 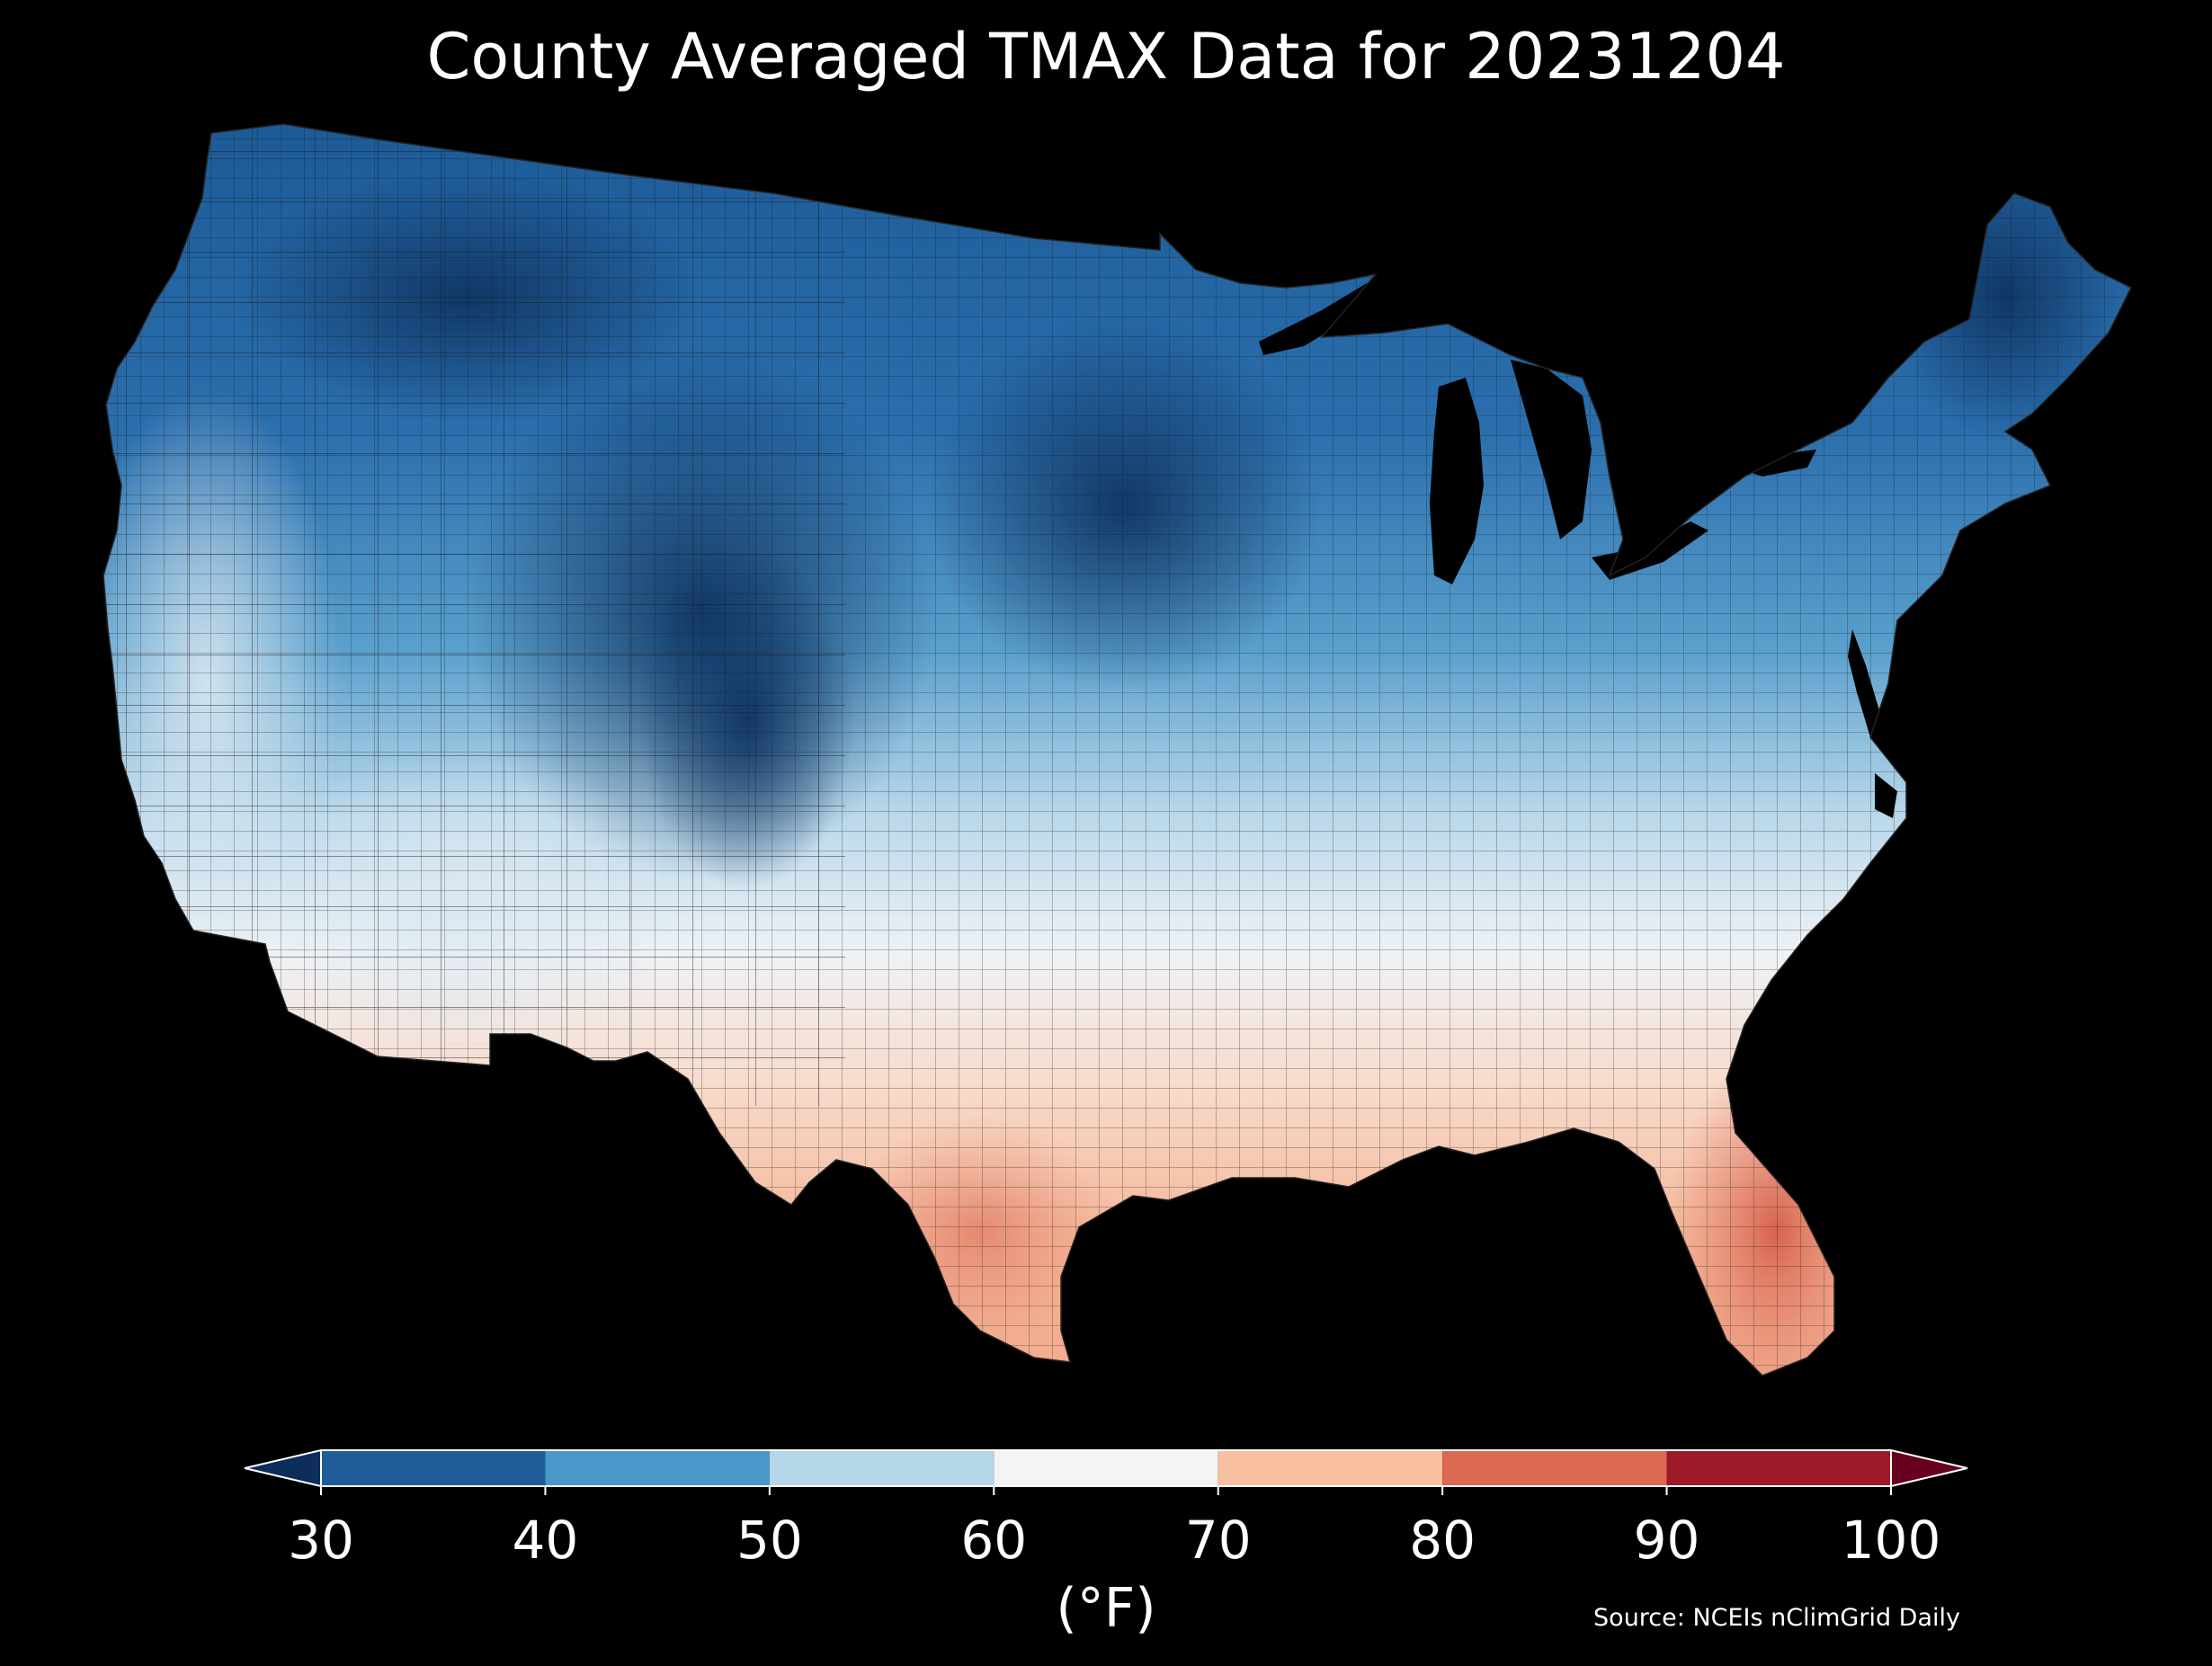 I want to click on source-credit: Source: NCEIs nClimGrid Daily, so click(x=1776, y=1618).